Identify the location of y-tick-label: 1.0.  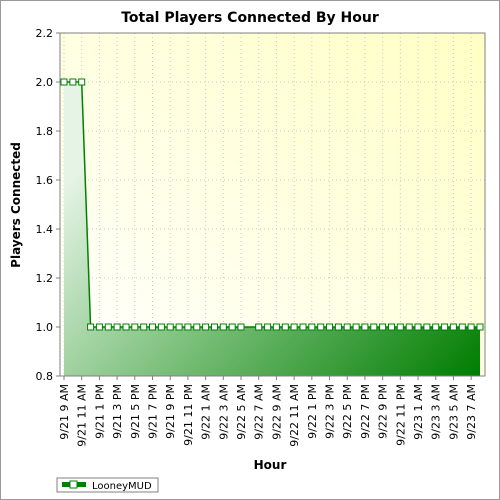
(45, 327).